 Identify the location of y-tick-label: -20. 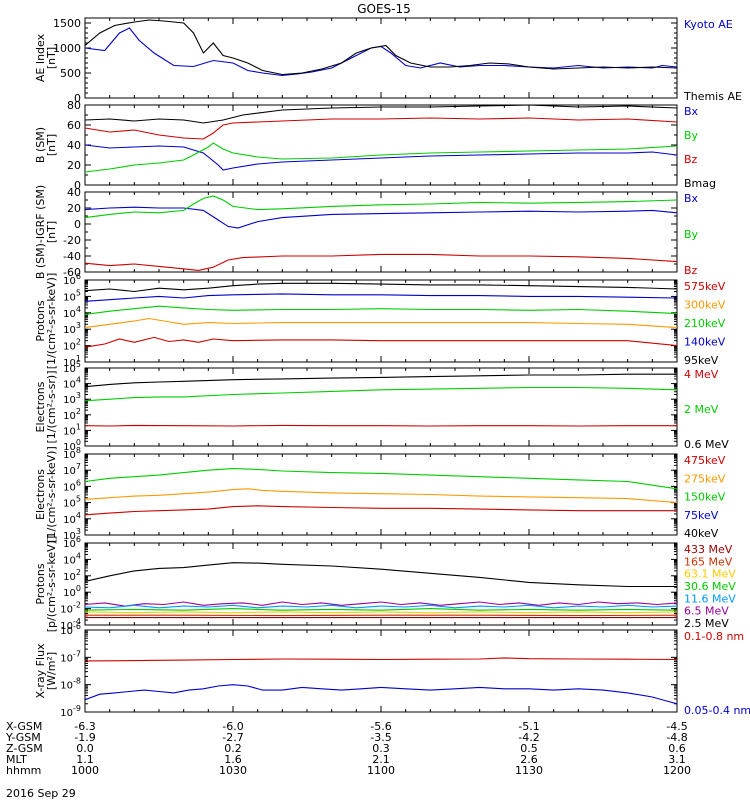
(72, 240).